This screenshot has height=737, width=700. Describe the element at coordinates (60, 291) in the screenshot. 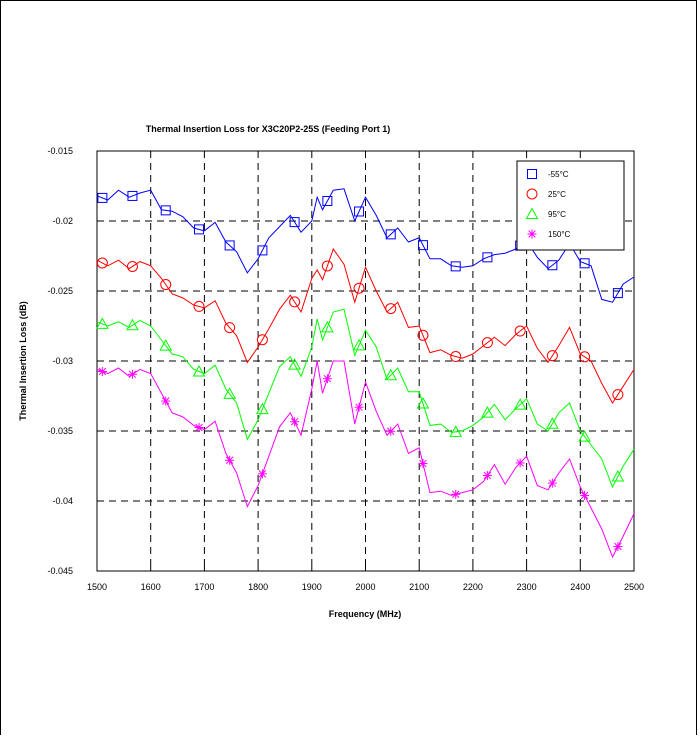

I see `y-tick-label: -0.025` at that location.